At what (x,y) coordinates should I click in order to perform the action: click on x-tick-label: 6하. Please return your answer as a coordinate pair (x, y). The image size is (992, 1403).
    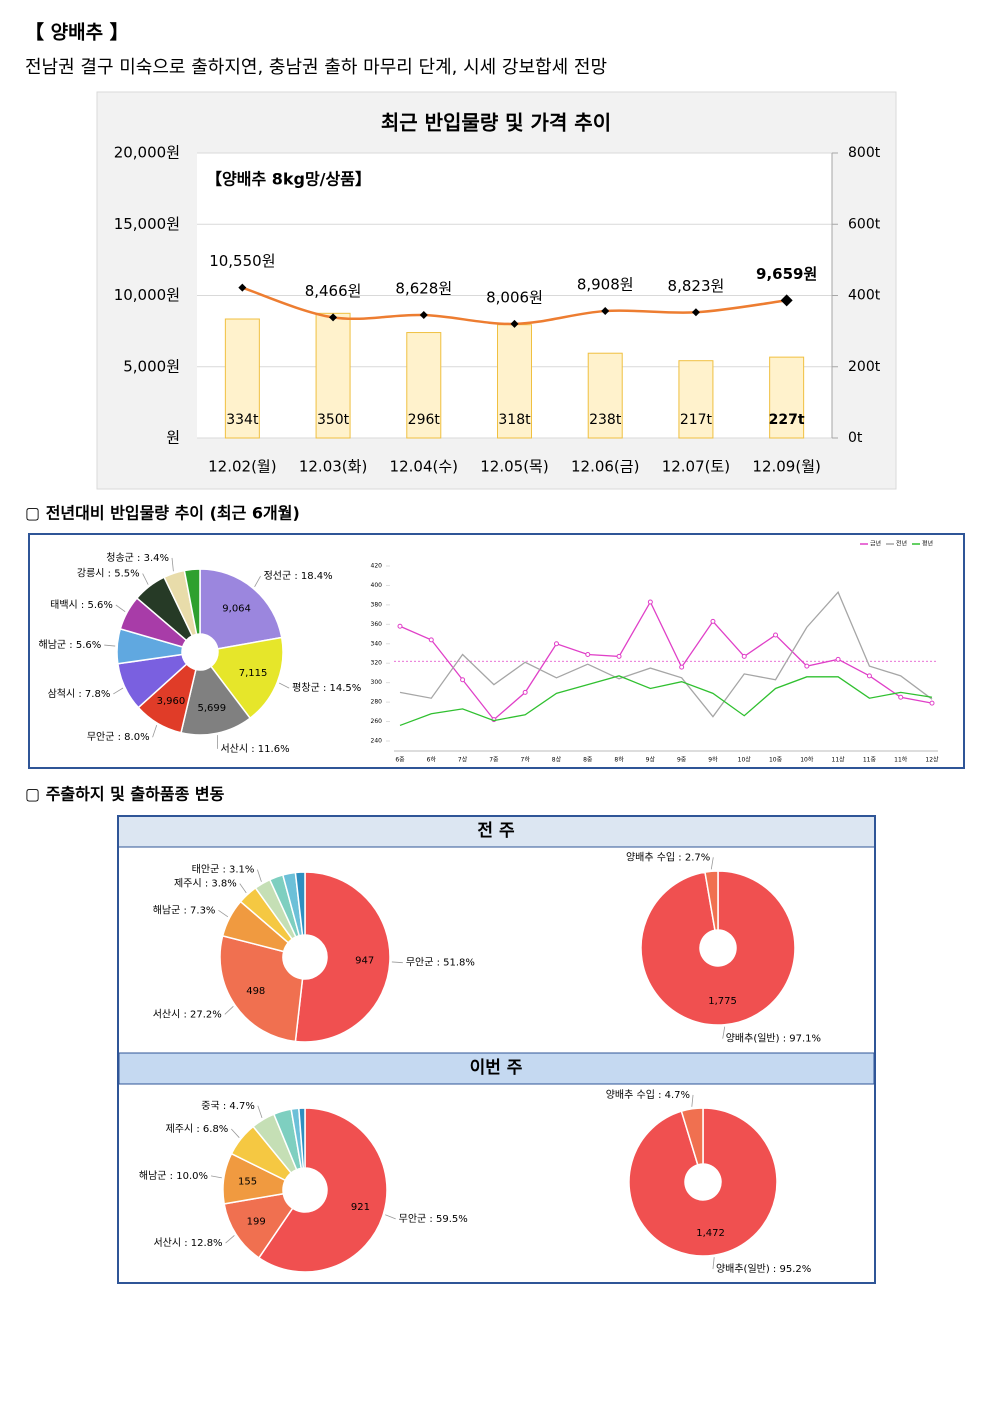
    Looking at the image, I should click on (432, 760).